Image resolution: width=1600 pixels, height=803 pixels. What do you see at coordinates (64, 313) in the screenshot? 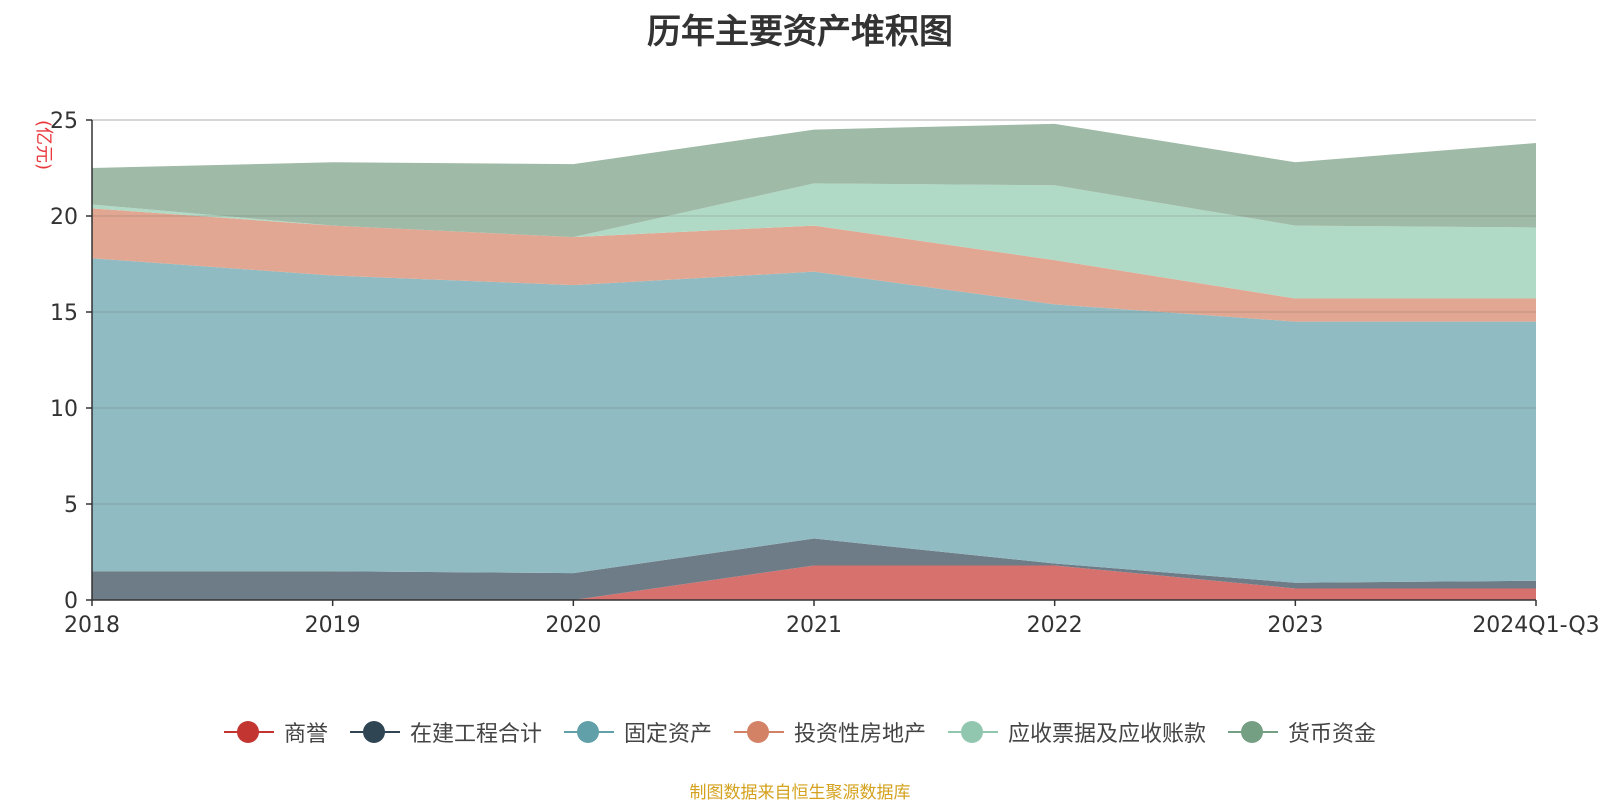
I see `y-tick-label-3: 15` at bounding box center [64, 313].